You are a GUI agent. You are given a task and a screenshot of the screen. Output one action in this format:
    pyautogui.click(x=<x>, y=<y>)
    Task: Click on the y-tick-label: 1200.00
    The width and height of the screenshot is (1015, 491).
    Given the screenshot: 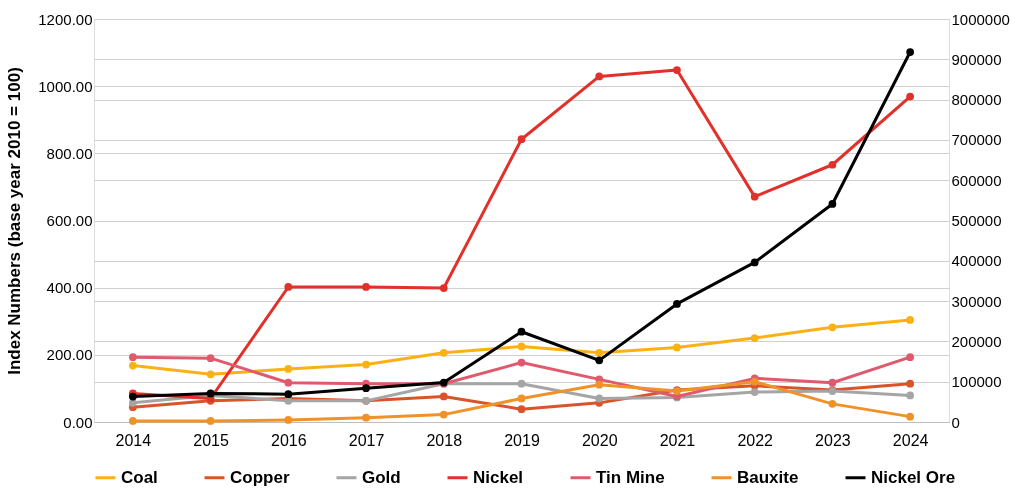 What is the action you would take?
    pyautogui.click(x=65, y=19)
    